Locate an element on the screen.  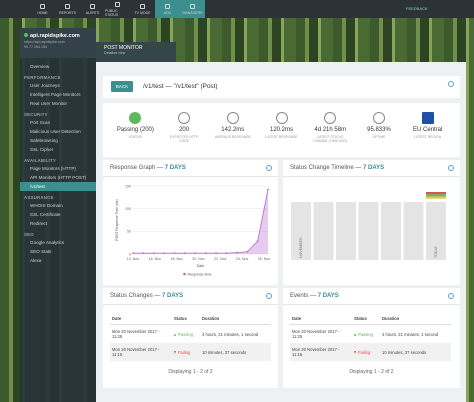
y-tick-label: 50 is located at coordinates (129, 232).